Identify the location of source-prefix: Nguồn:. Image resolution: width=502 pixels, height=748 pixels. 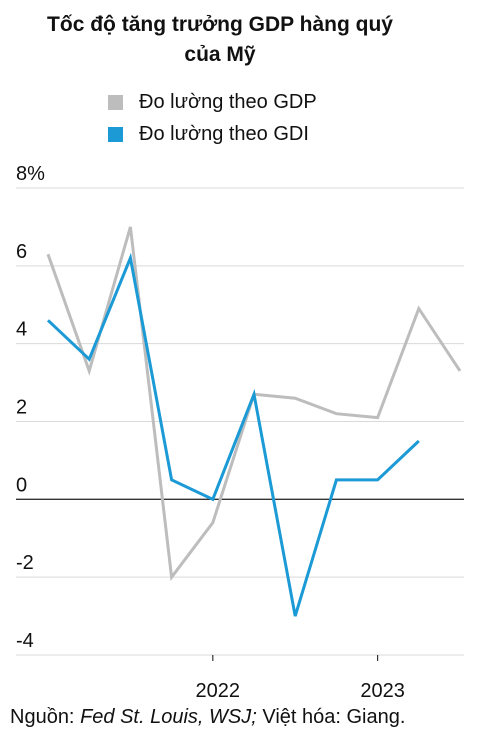
(45, 717).